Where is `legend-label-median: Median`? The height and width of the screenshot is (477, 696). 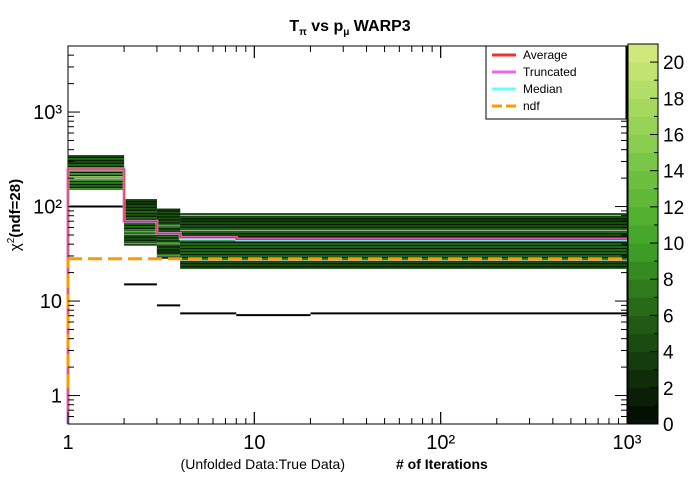 legend-label-median: Median is located at coordinates (542, 89).